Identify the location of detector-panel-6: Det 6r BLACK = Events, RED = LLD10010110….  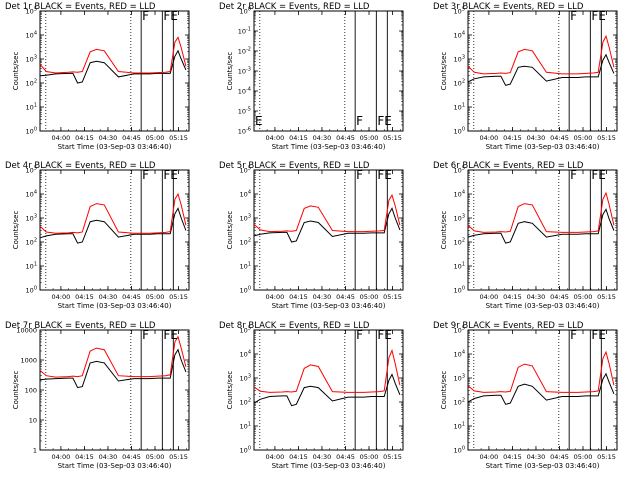
(525, 235).